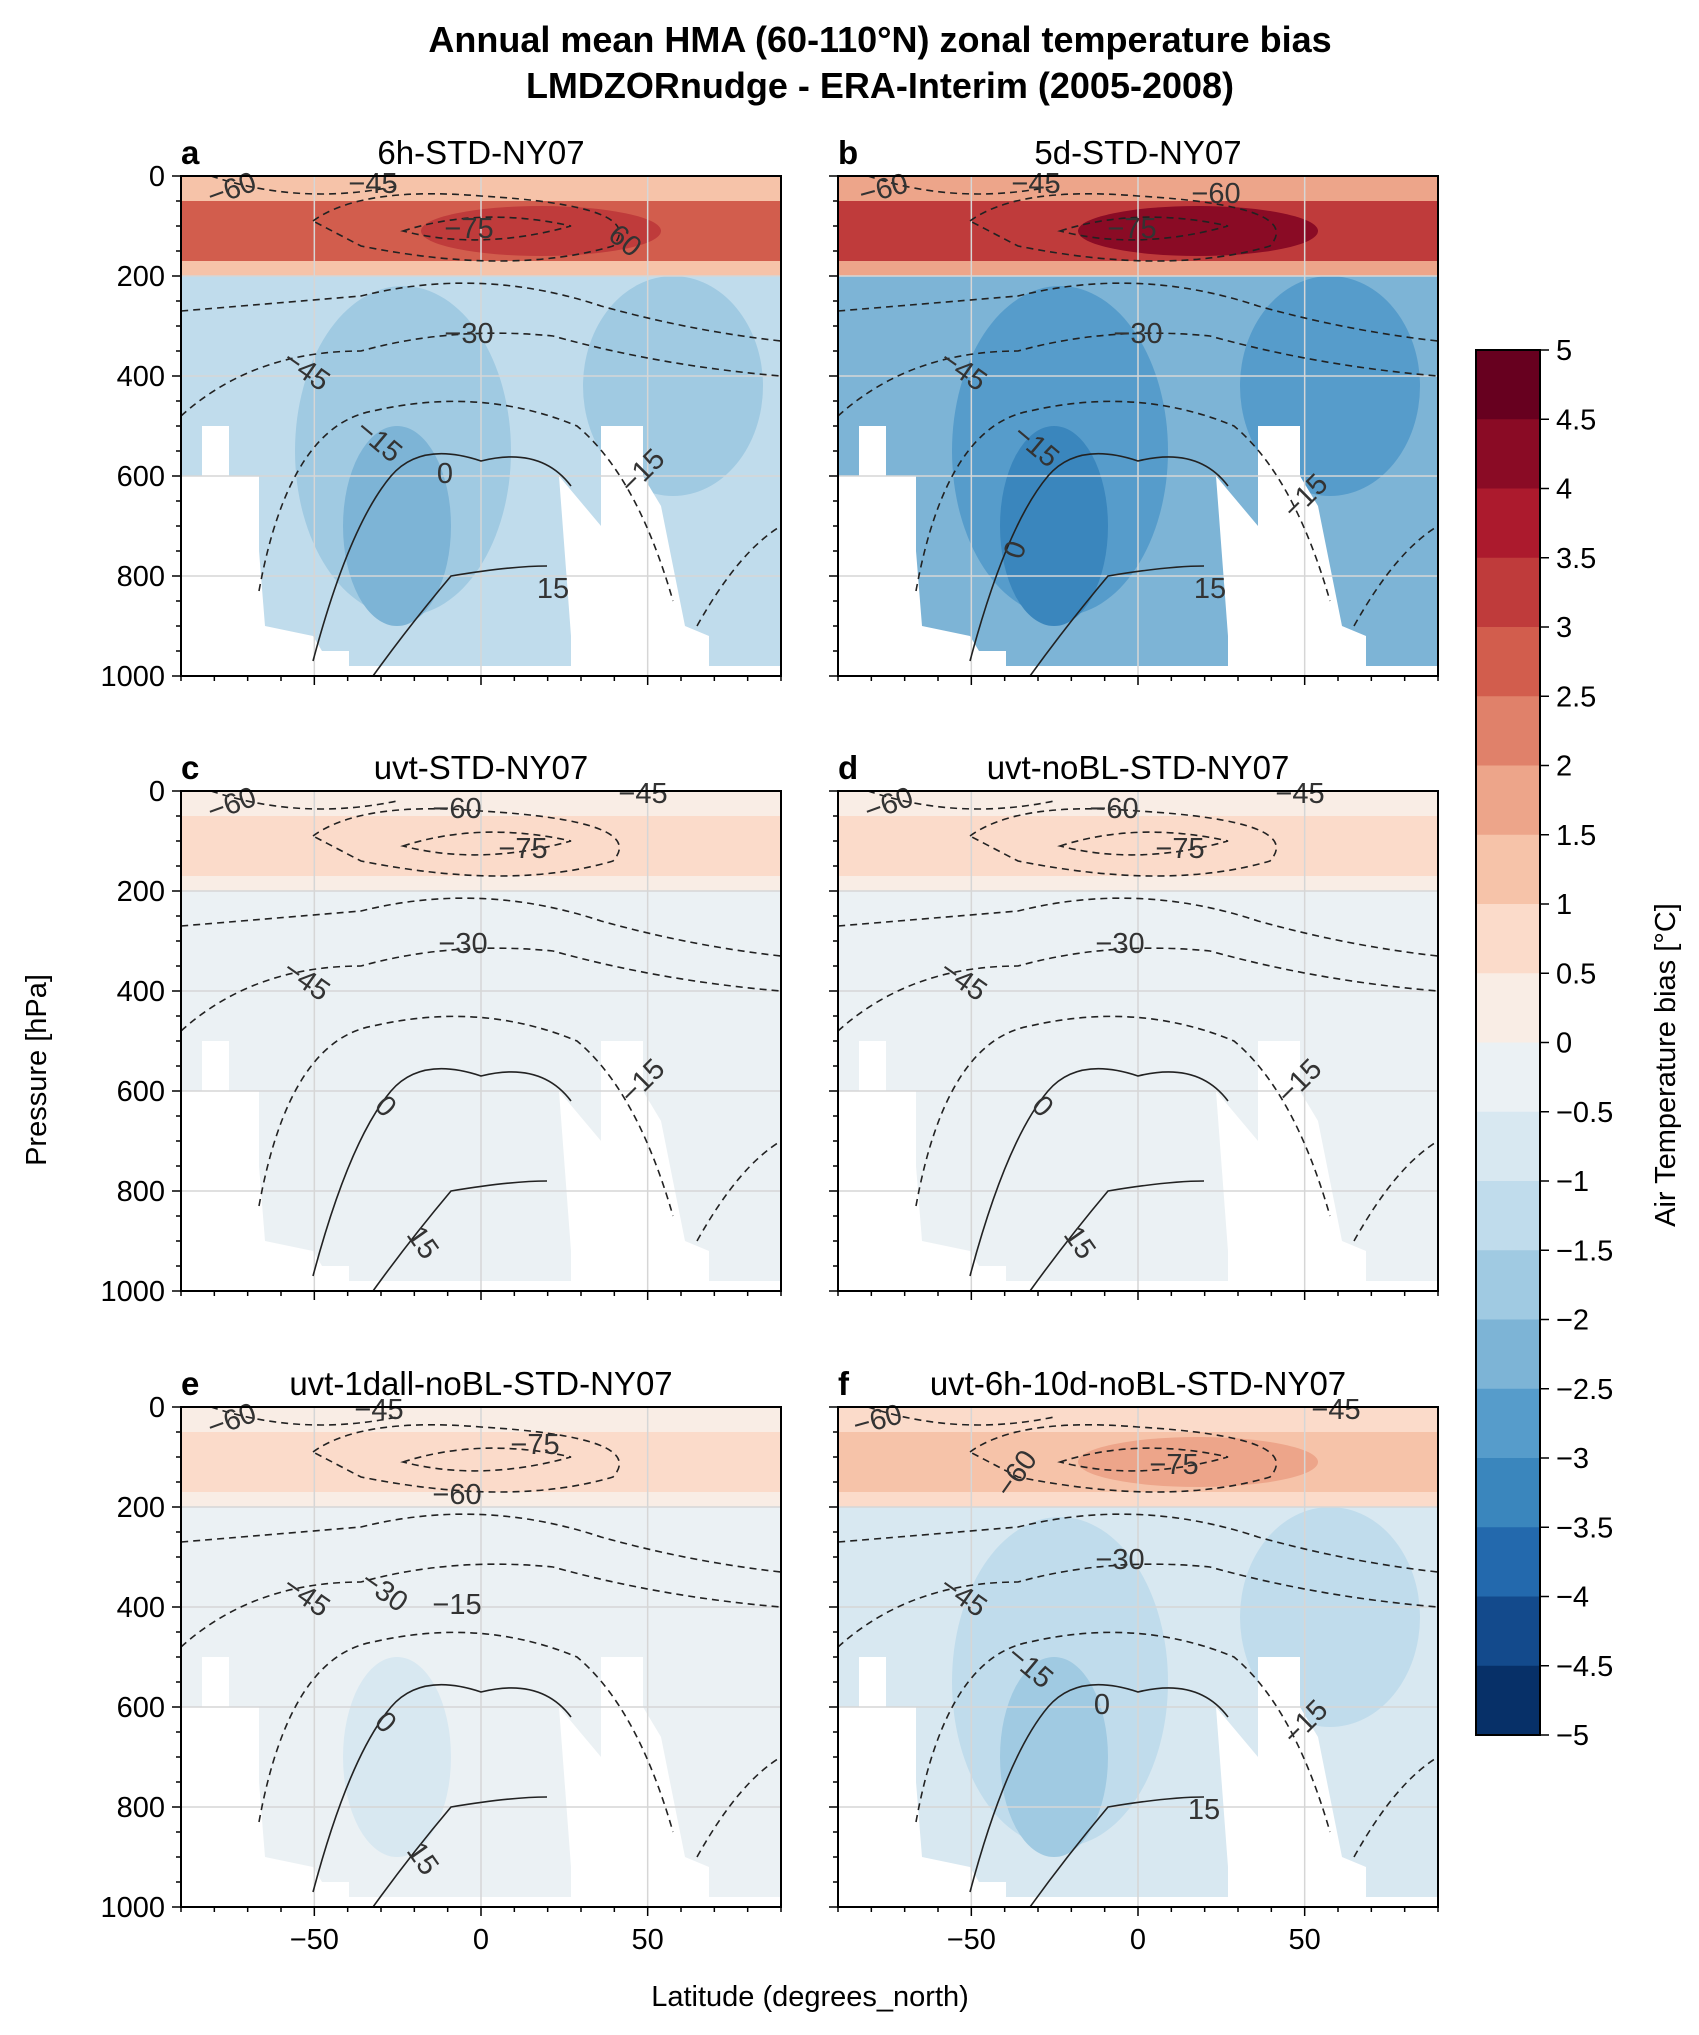 This screenshot has height=2035, width=1699. Describe the element at coordinates (1584, 1113) in the screenshot. I see `colorbar-tick-label: −0.5` at that location.